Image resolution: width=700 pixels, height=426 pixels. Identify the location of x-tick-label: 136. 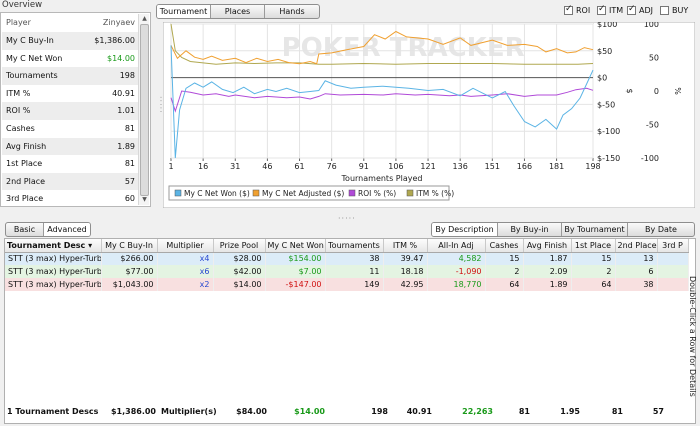
(460, 166).